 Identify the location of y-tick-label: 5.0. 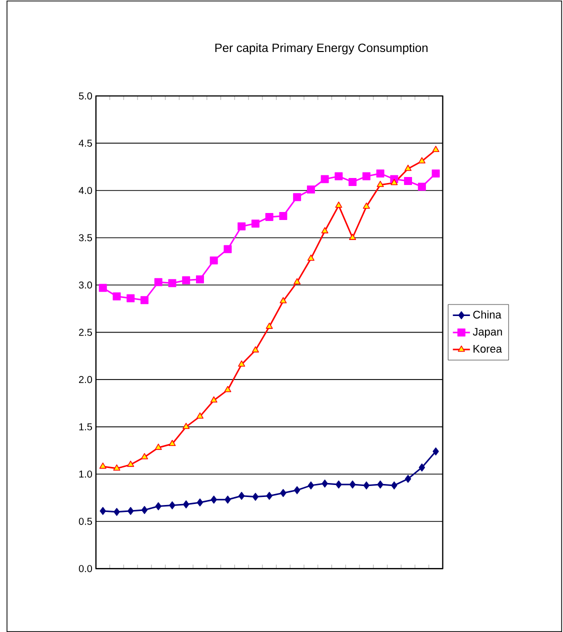
(85, 96).